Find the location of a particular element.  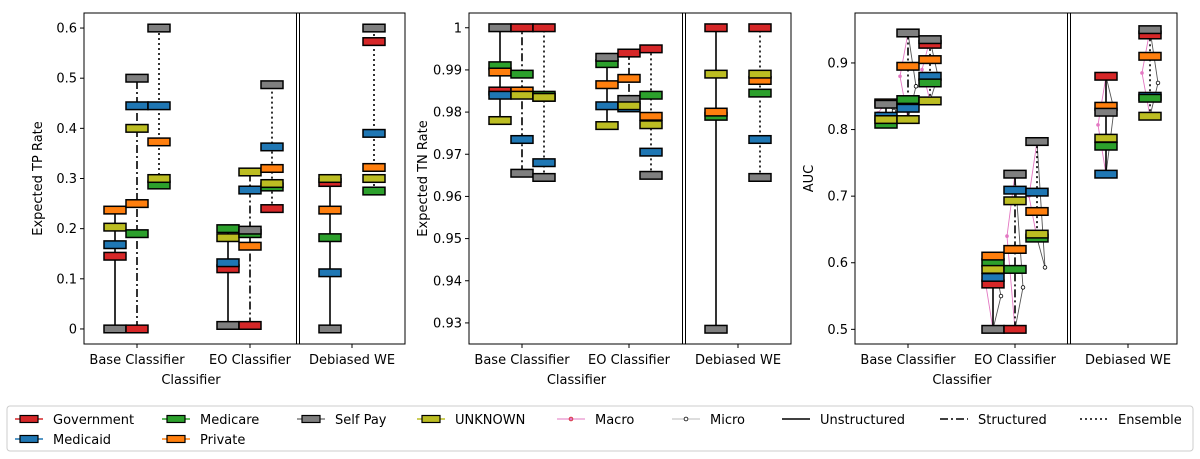

y-tick-label: 0.6 is located at coordinates (66, 29).